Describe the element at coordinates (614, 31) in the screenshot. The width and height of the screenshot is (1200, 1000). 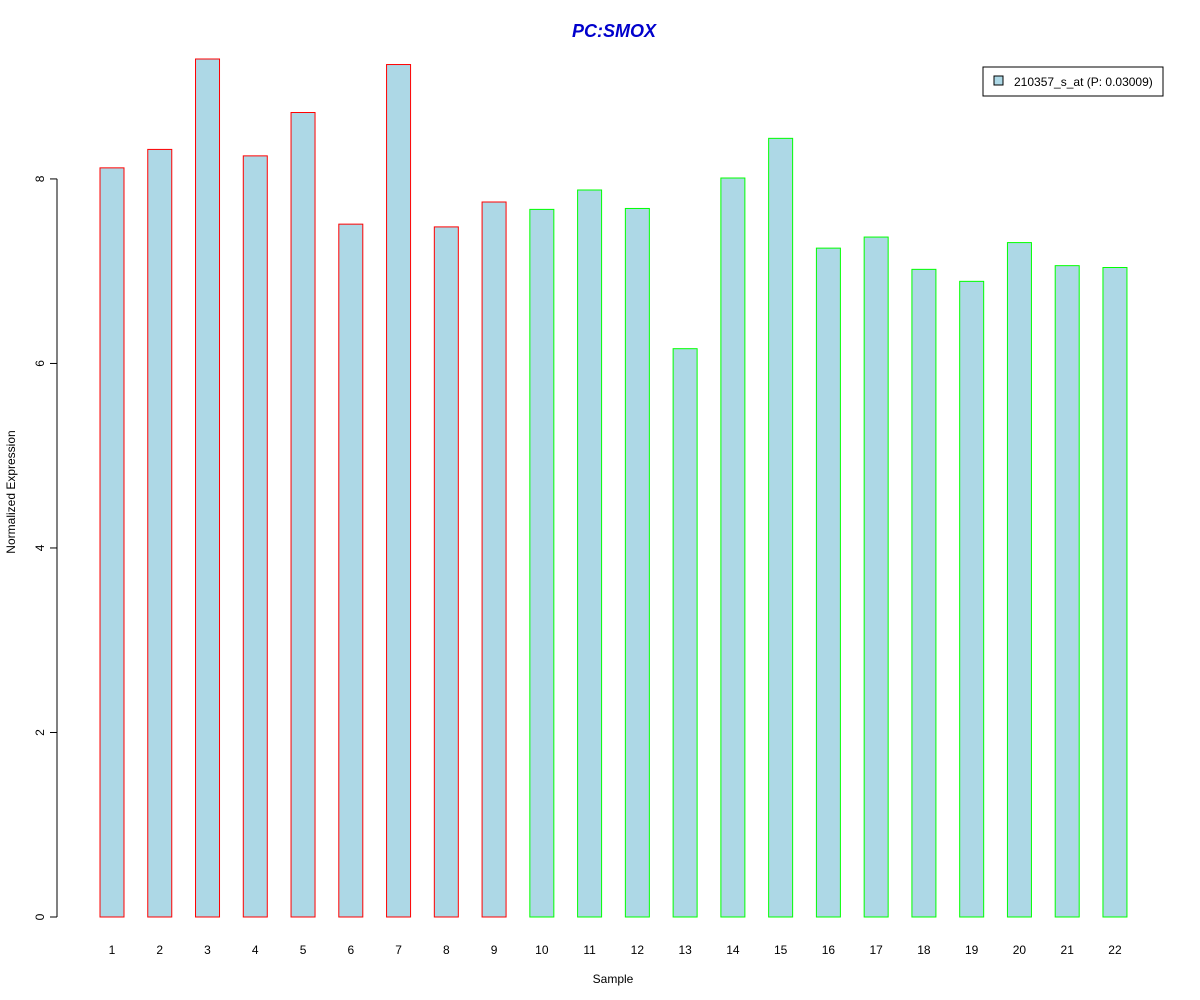
I see `chart-title: PC:SMOX` at that location.